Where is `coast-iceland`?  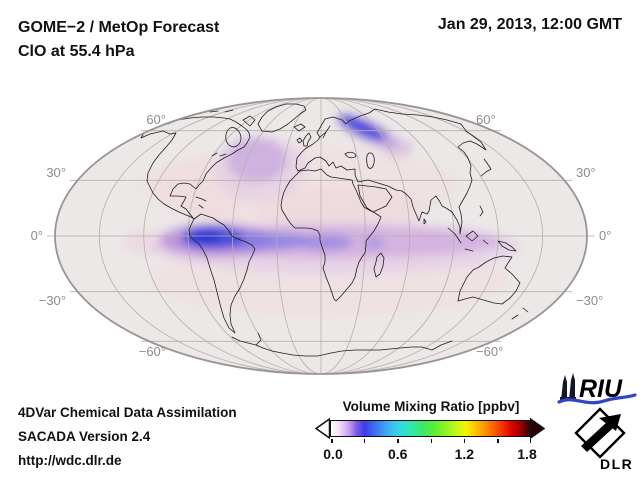
coast-iceland is located at coordinates (299, 127).